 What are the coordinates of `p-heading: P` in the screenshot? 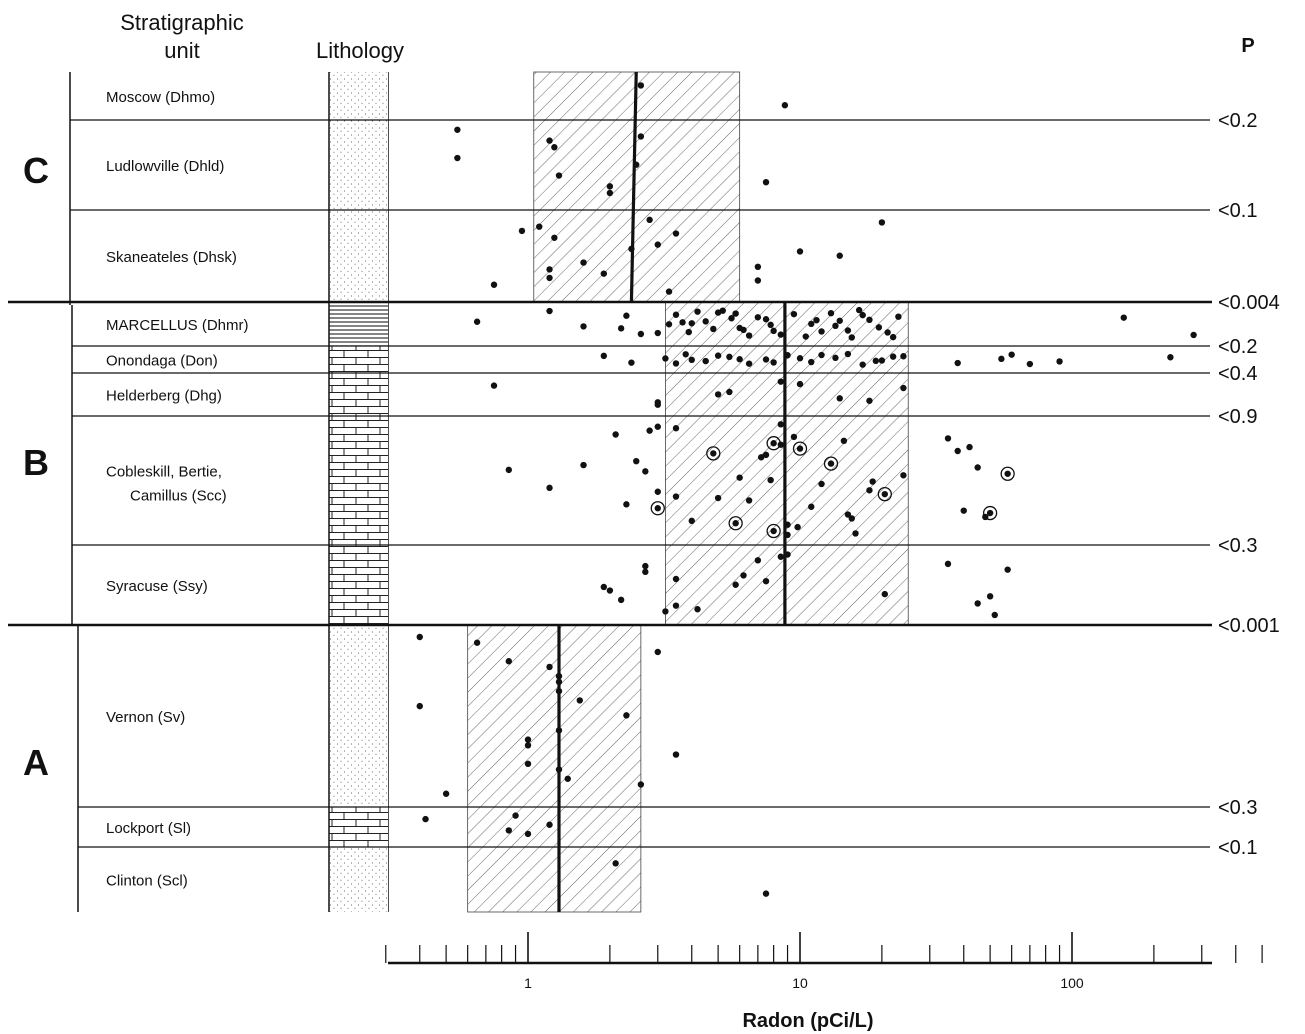 It's located at (1247, 46).